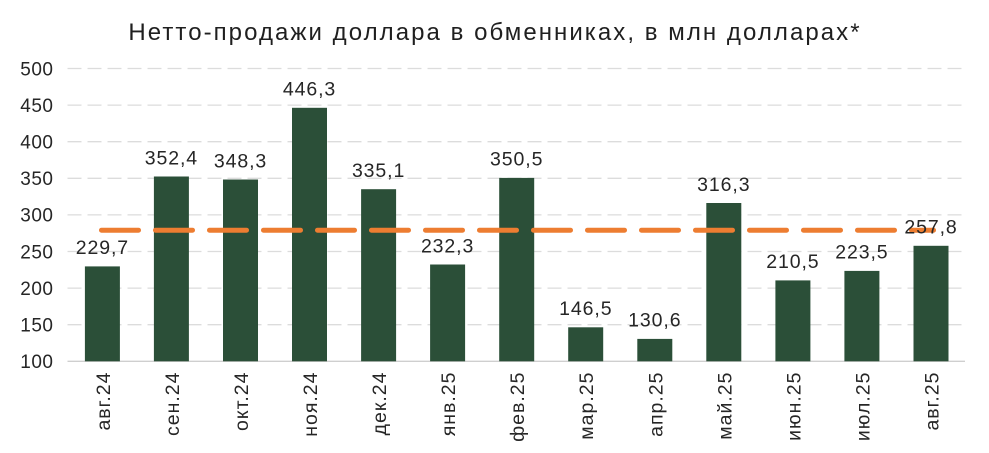 The image size is (989, 453). What do you see at coordinates (380, 404) in the screenshot?
I see `svg-text: дек.24` at bounding box center [380, 404].